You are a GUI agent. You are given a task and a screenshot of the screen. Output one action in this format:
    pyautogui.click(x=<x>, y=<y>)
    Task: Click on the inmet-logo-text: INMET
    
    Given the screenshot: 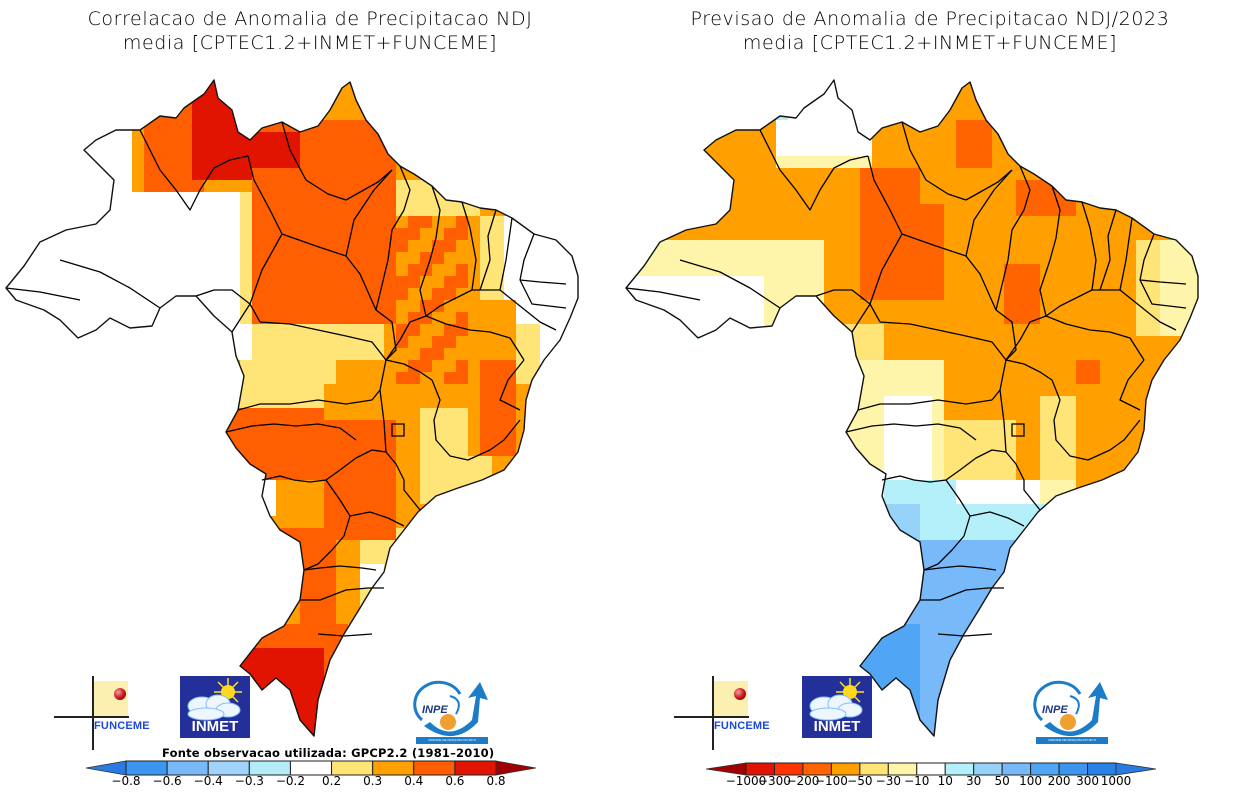 What is the action you would take?
    pyautogui.click(x=215, y=726)
    